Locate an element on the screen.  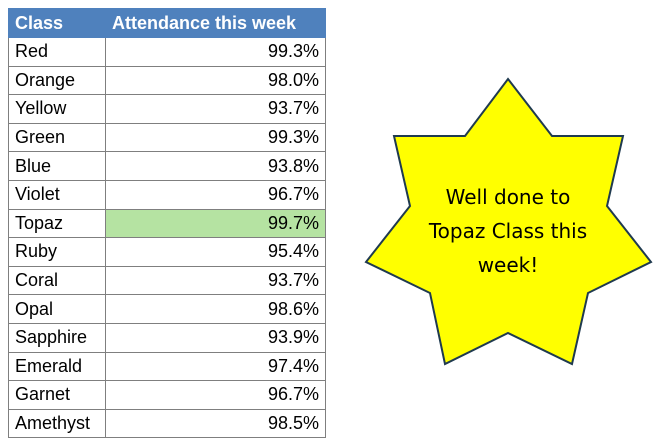
header-row: Class Attendance this week is located at coordinates (167, 23).